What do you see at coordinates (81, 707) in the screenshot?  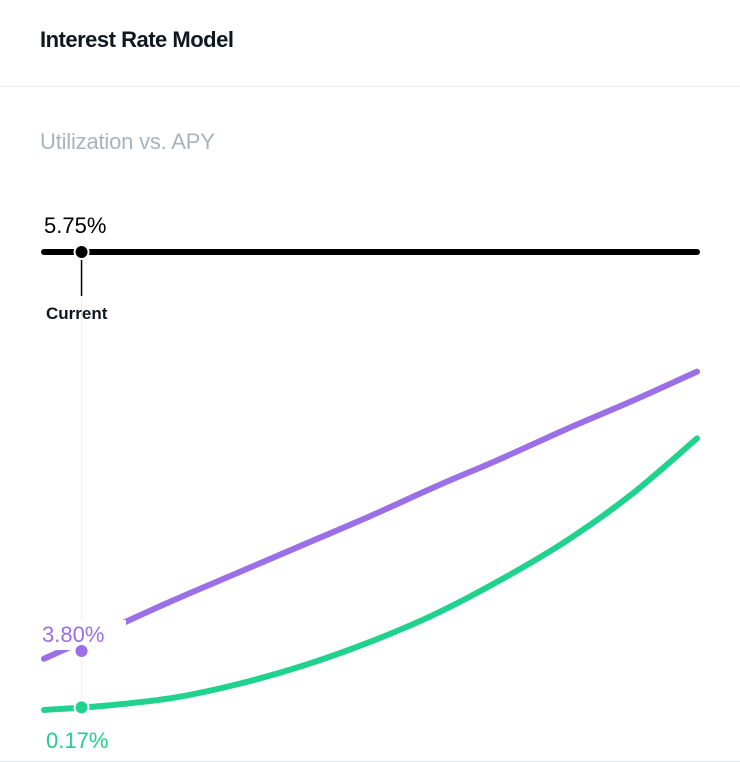 I see `supply-current-point` at bounding box center [81, 707].